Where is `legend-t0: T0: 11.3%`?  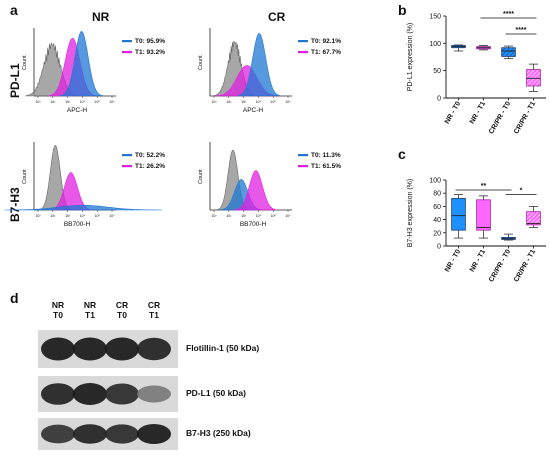 legend-t0: T0: 11.3% is located at coordinates (326, 155).